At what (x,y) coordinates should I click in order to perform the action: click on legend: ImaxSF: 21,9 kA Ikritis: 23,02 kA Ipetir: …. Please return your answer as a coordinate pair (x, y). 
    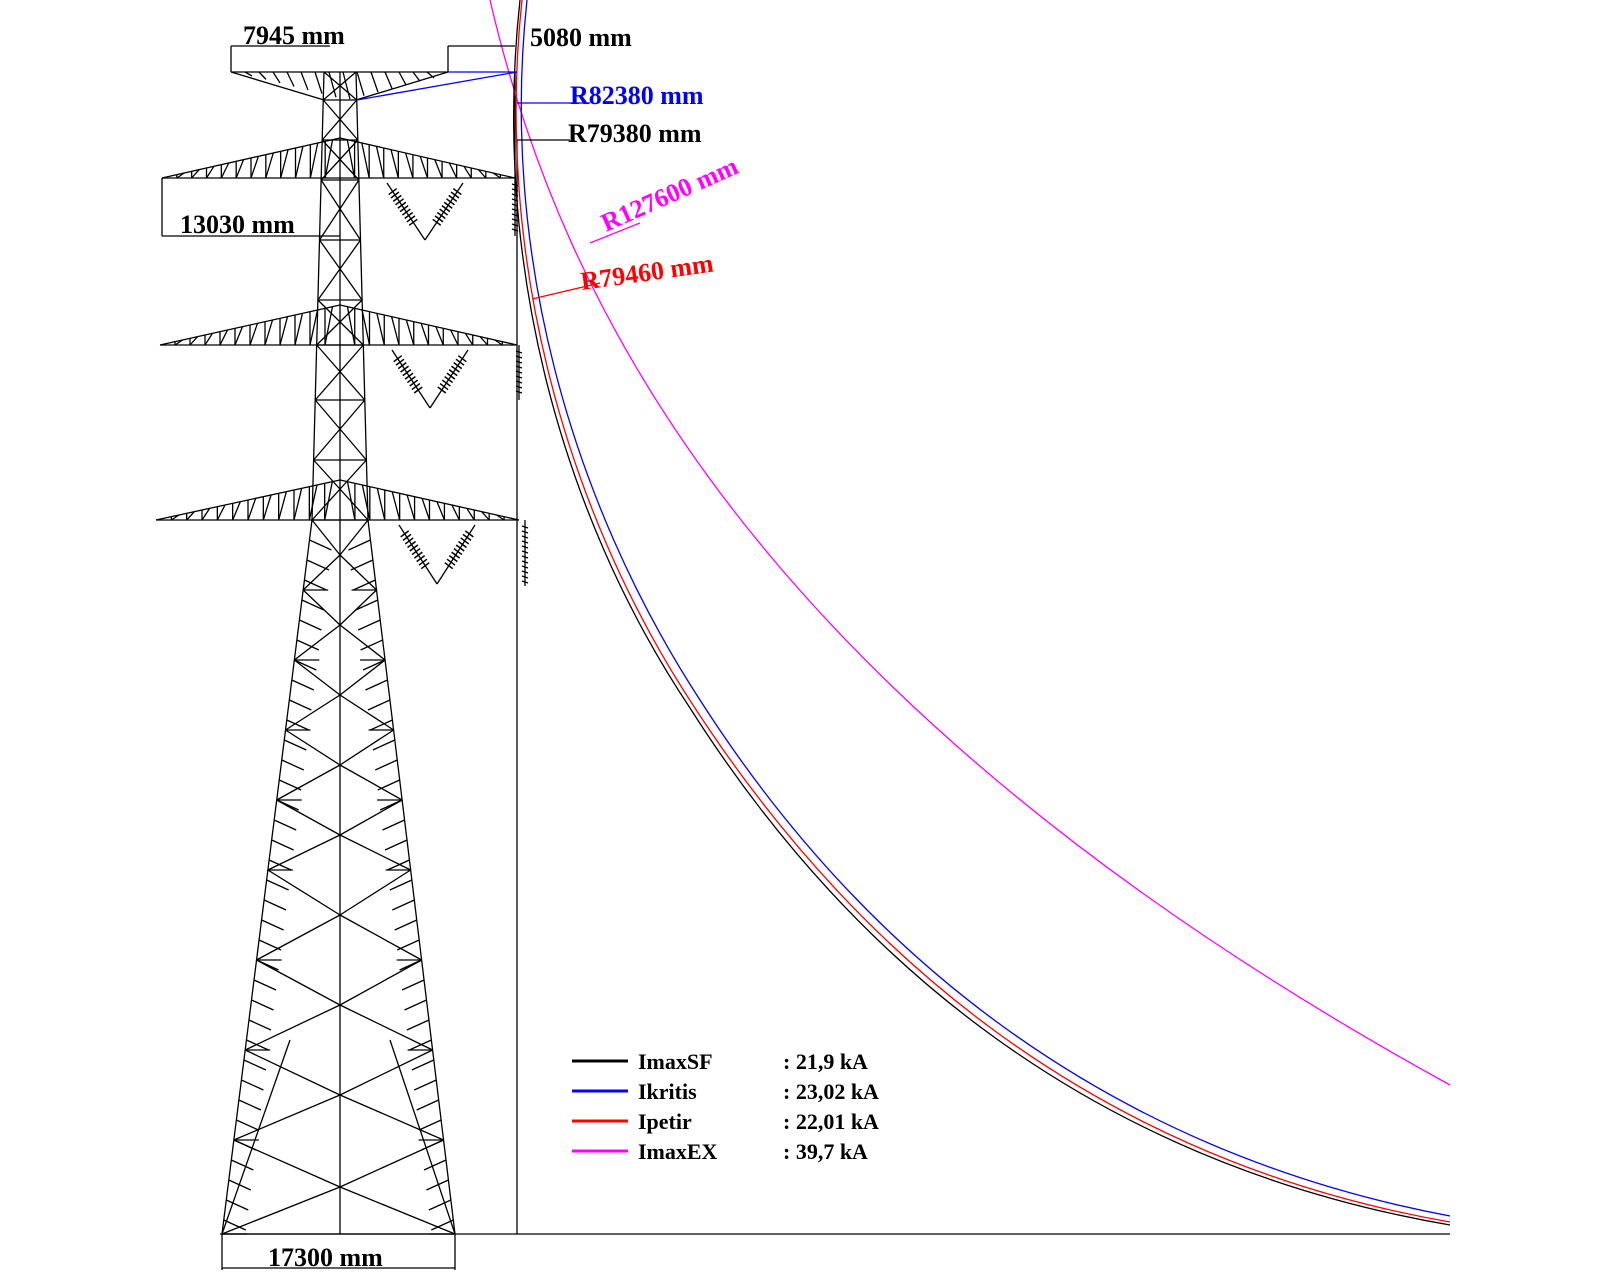
    Looking at the image, I should click on (725, 1106).